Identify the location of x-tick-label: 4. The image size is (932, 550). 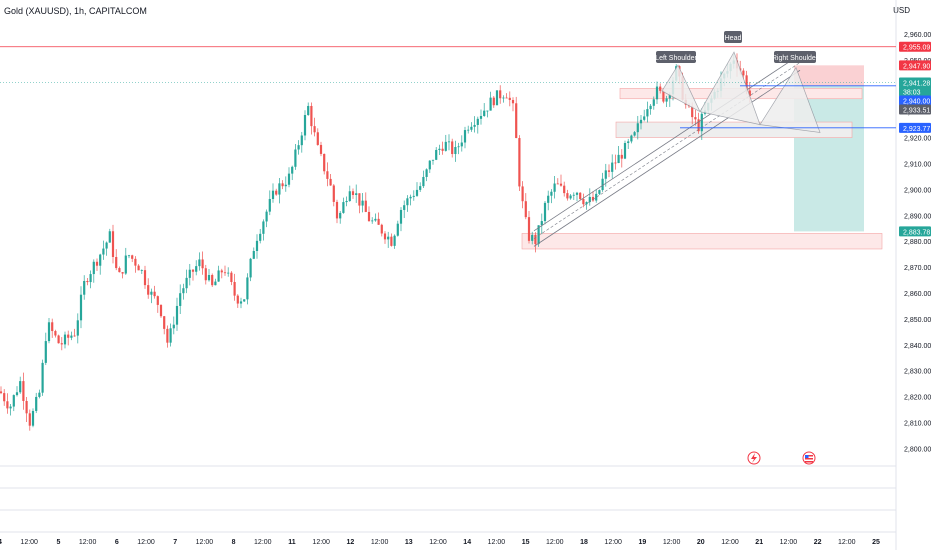
(1, 542).